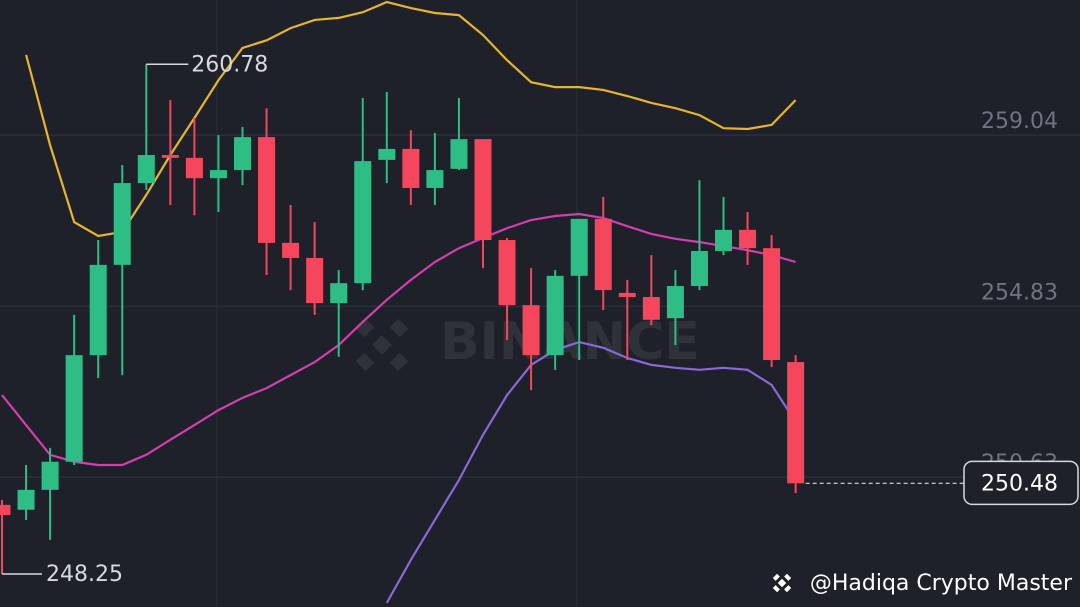 The image size is (1080, 607). I want to click on y-tick-label: 254.83, so click(1019, 292).